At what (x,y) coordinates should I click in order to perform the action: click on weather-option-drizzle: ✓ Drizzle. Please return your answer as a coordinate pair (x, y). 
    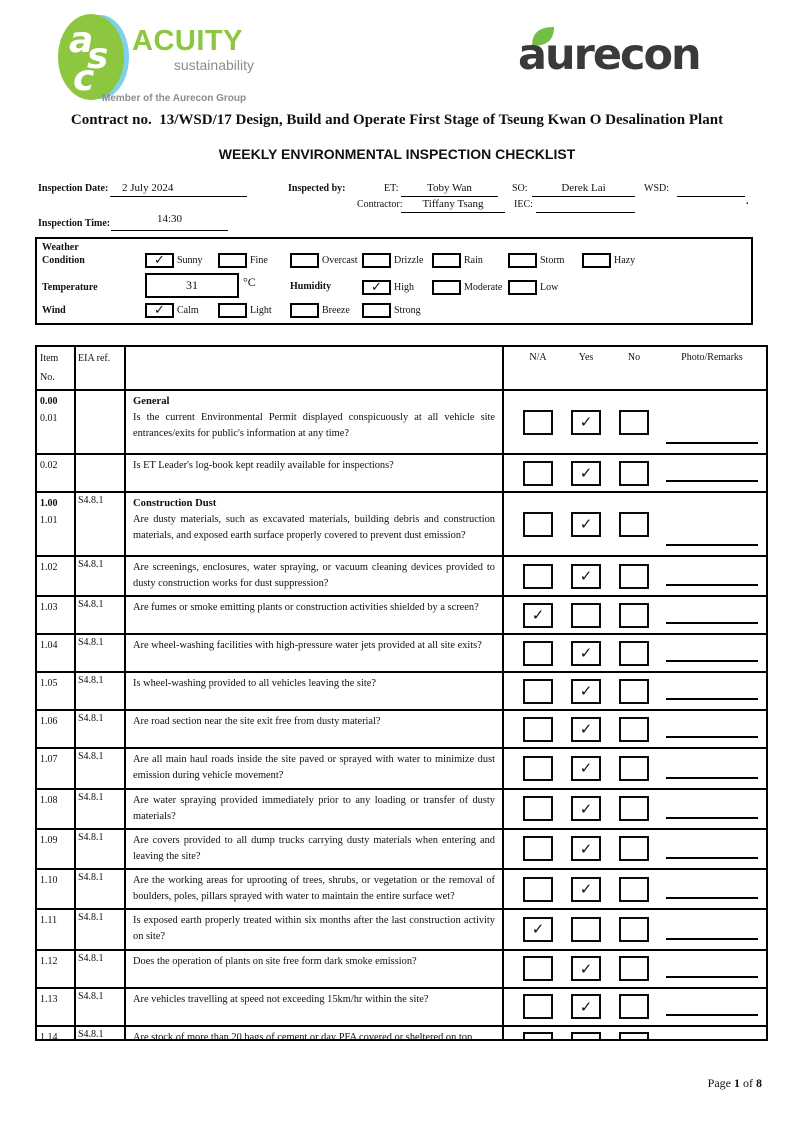
    Looking at the image, I should click on (392, 260).